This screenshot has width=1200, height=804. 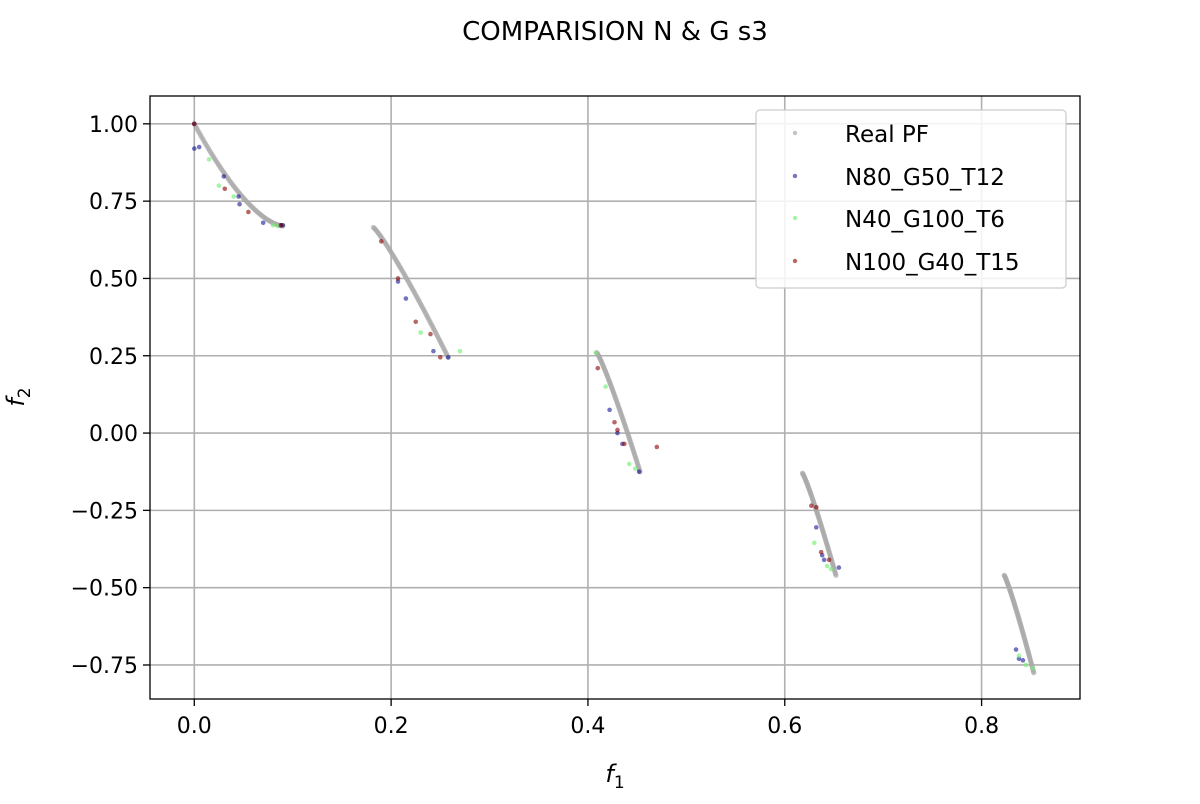 I want to click on x-tick-label: 0.6, so click(x=784, y=726).